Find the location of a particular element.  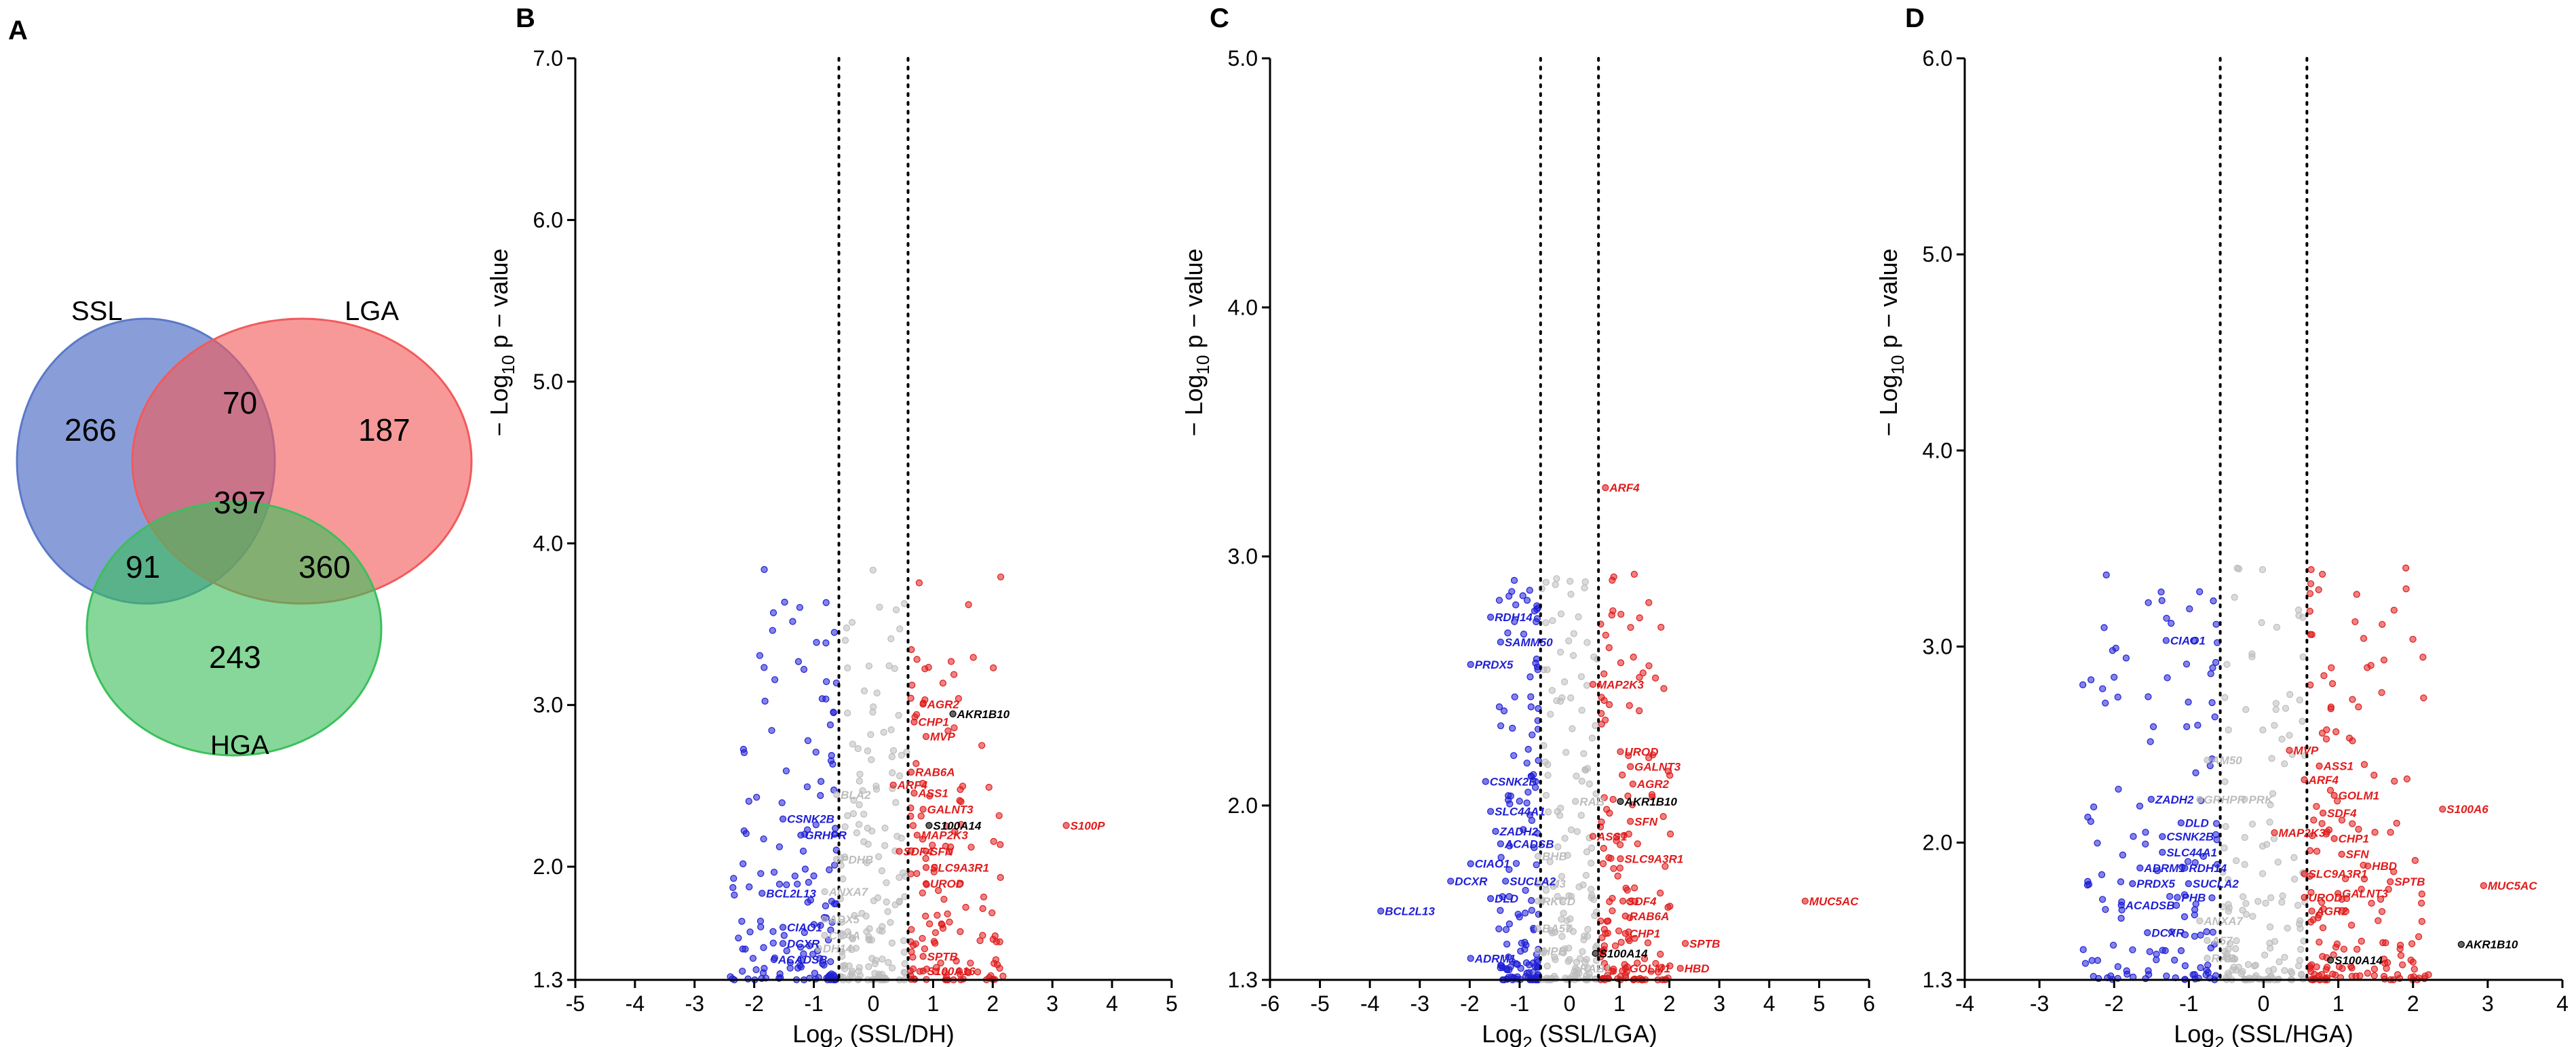

venn-count-lga-only: 187 is located at coordinates (384, 430).